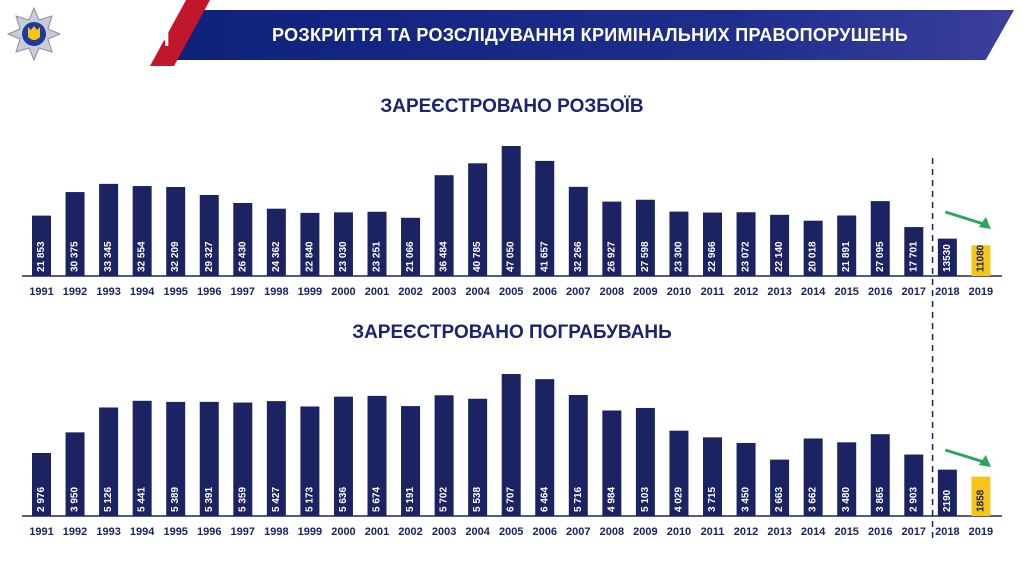 The width and height of the screenshot is (1024, 576). Describe the element at coordinates (813, 256) in the screenshot. I see `data-label: 20 018` at that location.